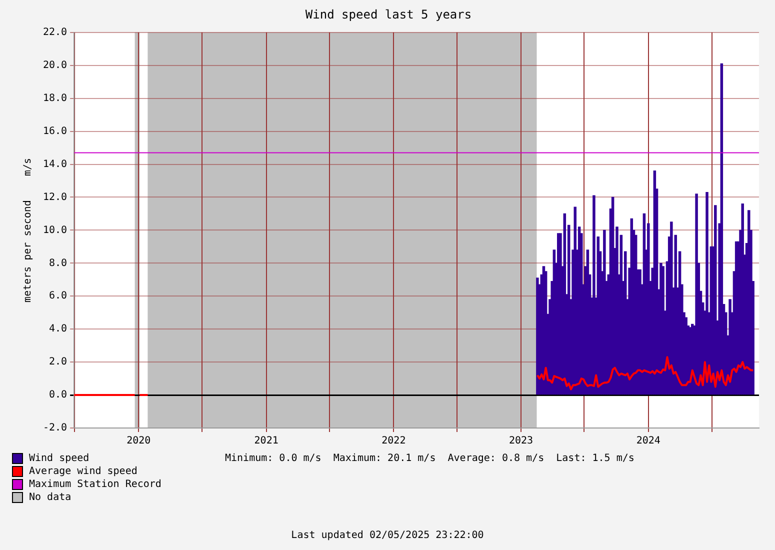 The image size is (775, 550). What do you see at coordinates (50, 497) in the screenshot?
I see `text: No data` at bounding box center [50, 497].